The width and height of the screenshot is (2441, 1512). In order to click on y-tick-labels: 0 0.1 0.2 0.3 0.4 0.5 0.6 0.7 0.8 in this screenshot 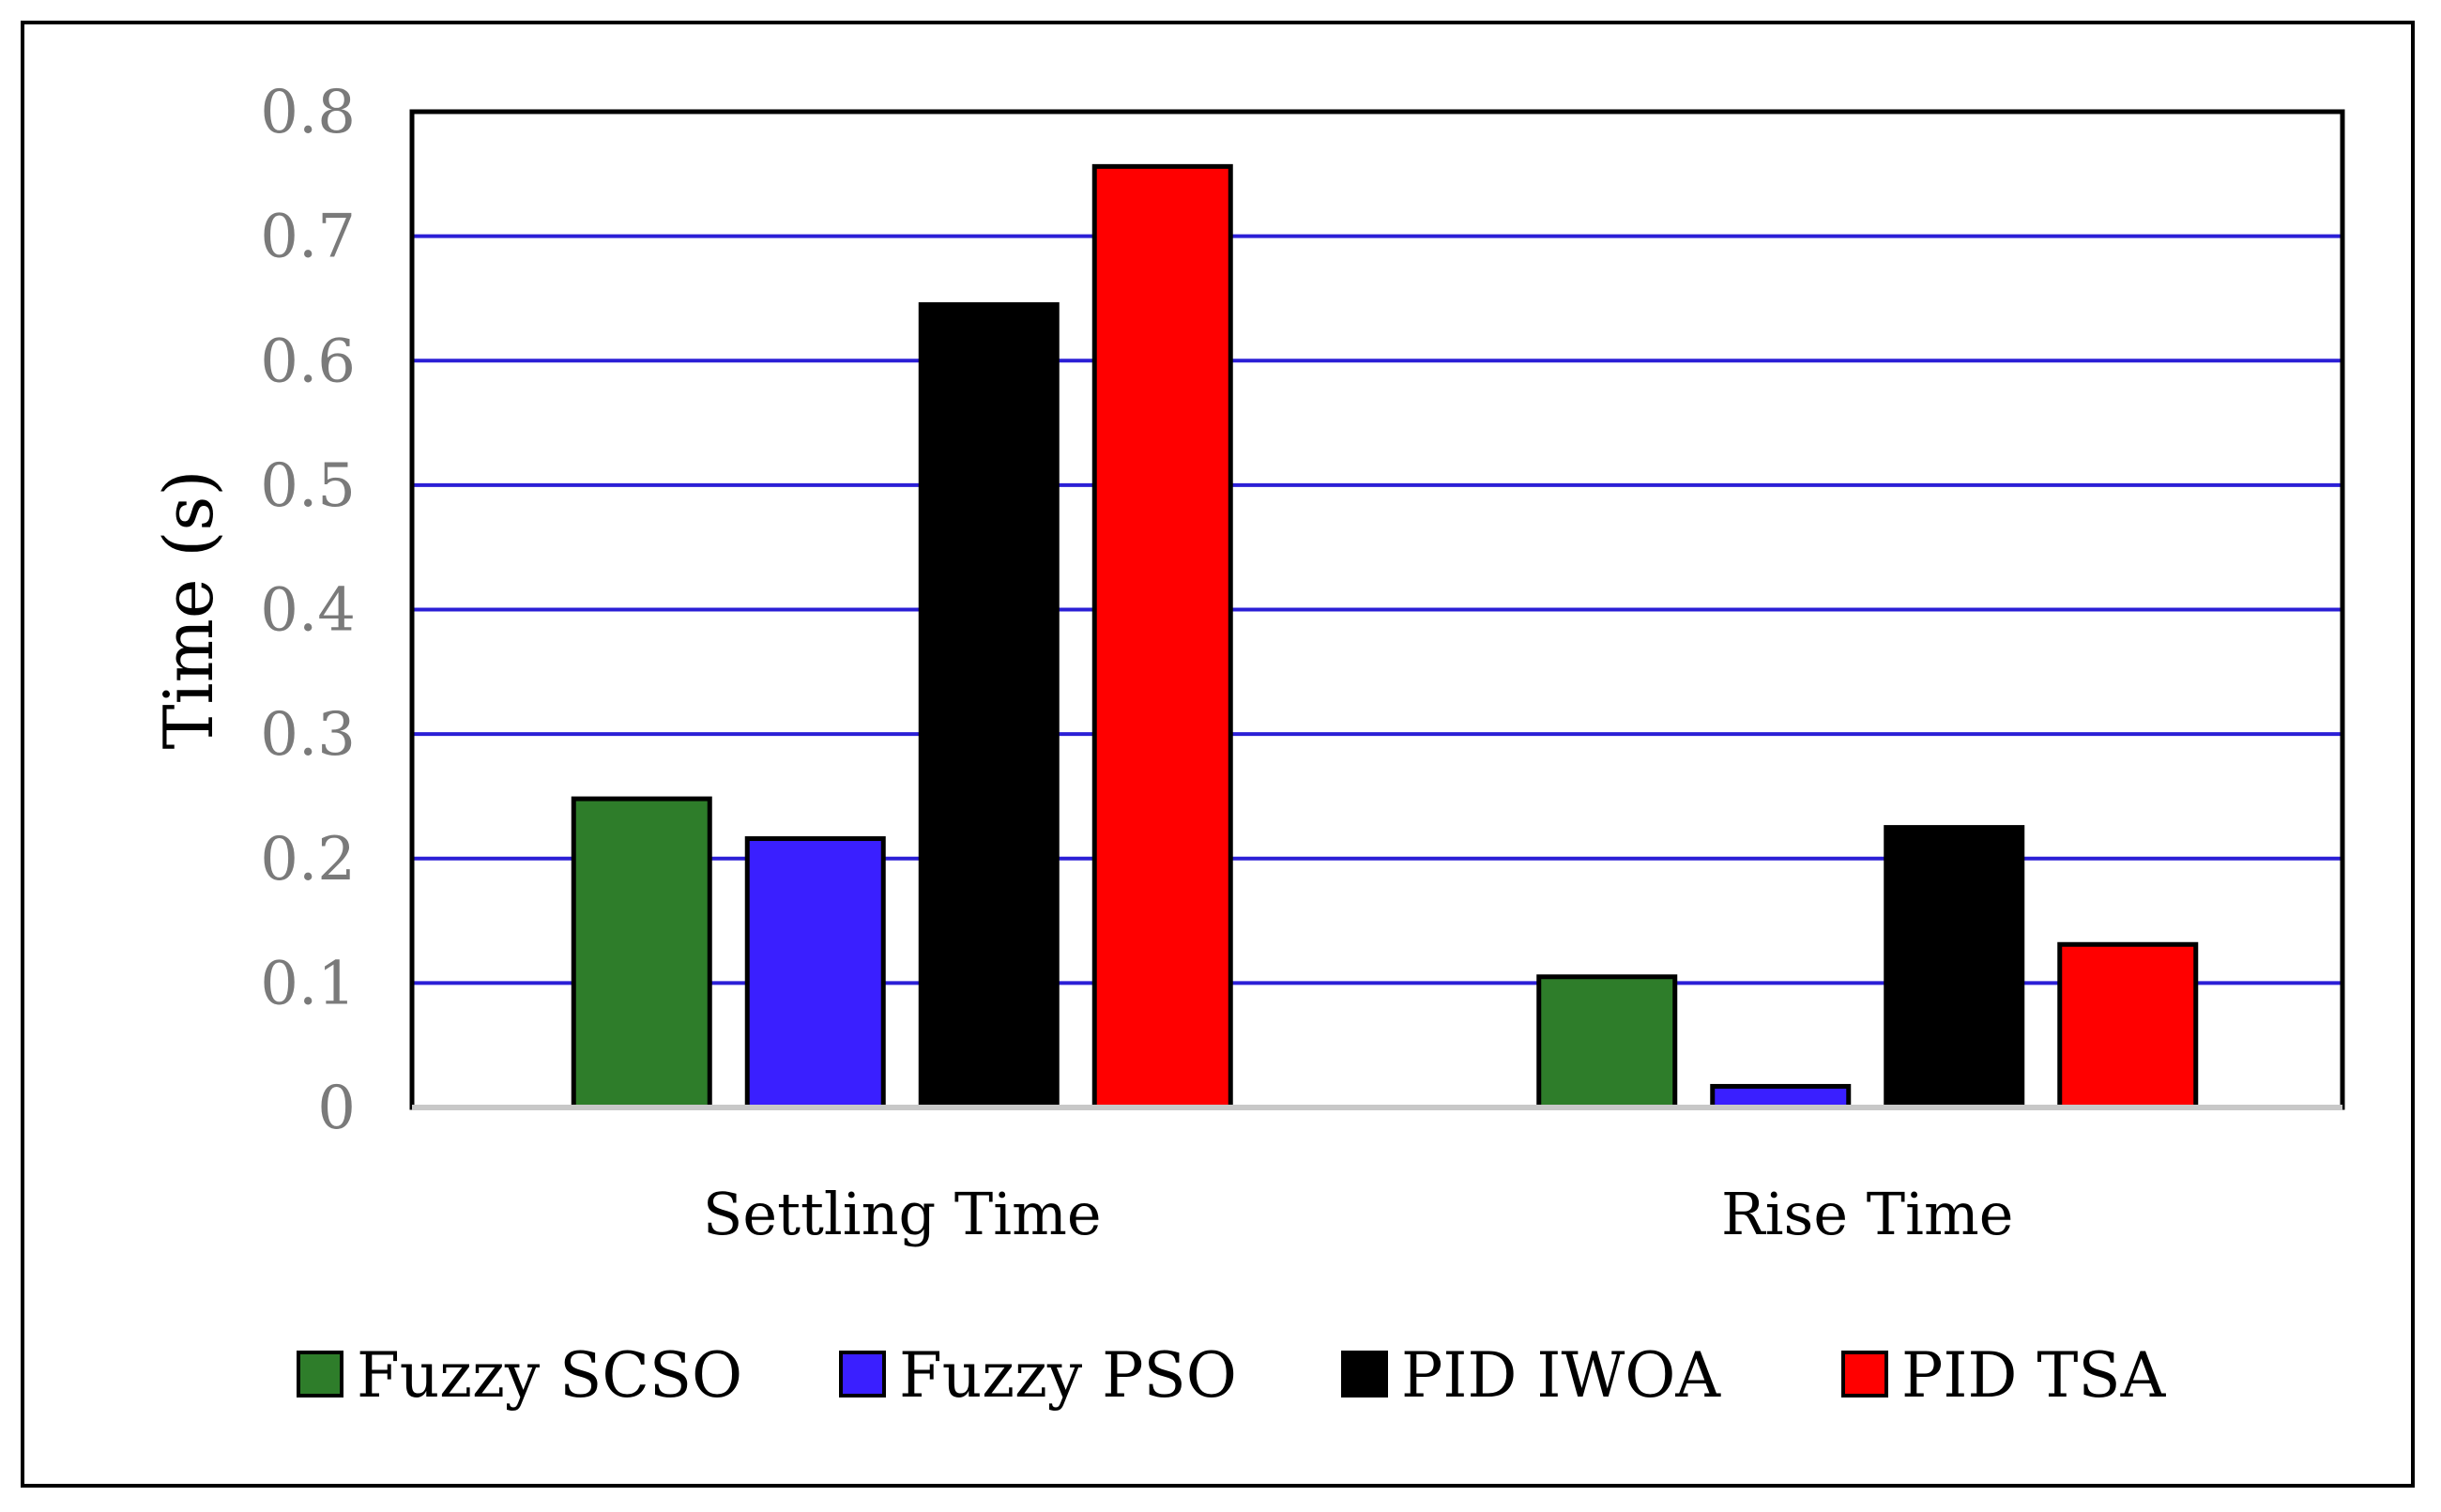, I will do `click(308, 610)`.